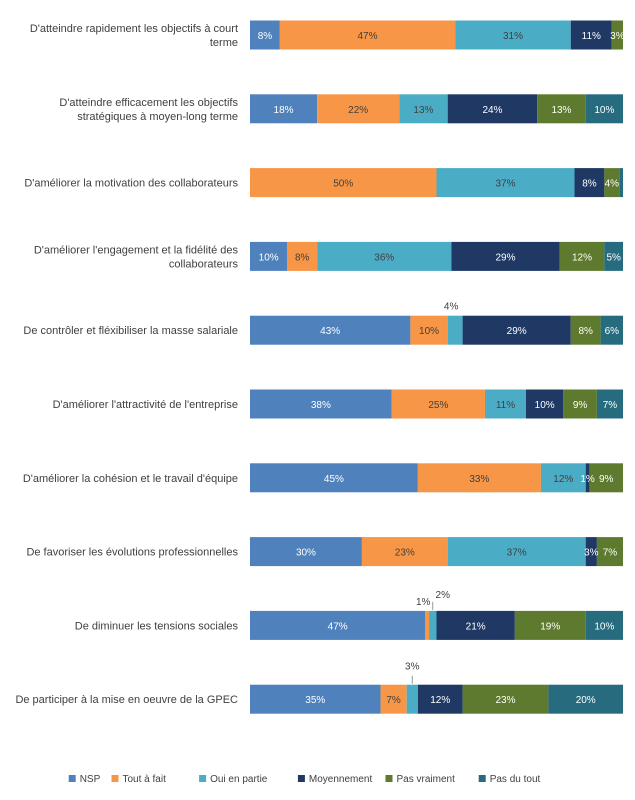  I want to click on data-label: 33%, so click(479, 479).